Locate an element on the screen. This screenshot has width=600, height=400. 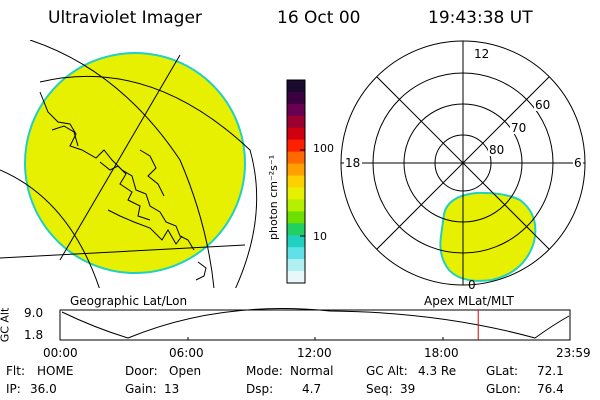
dsp-value: 4.7 is located at coordinates (312, 389).